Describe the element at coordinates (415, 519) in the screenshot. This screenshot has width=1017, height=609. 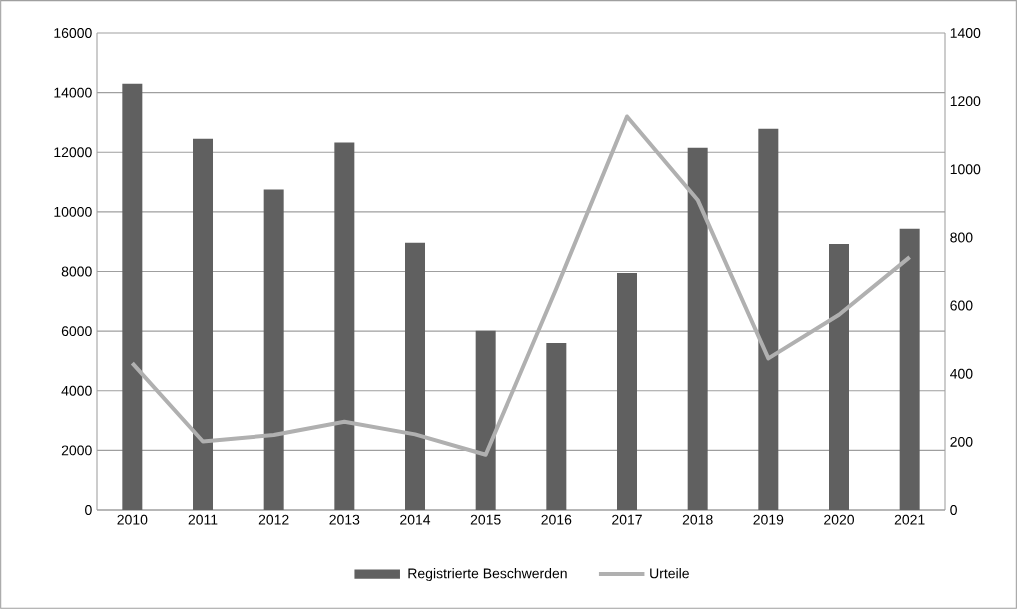
I see `x-tick-label: 2014` at that location.